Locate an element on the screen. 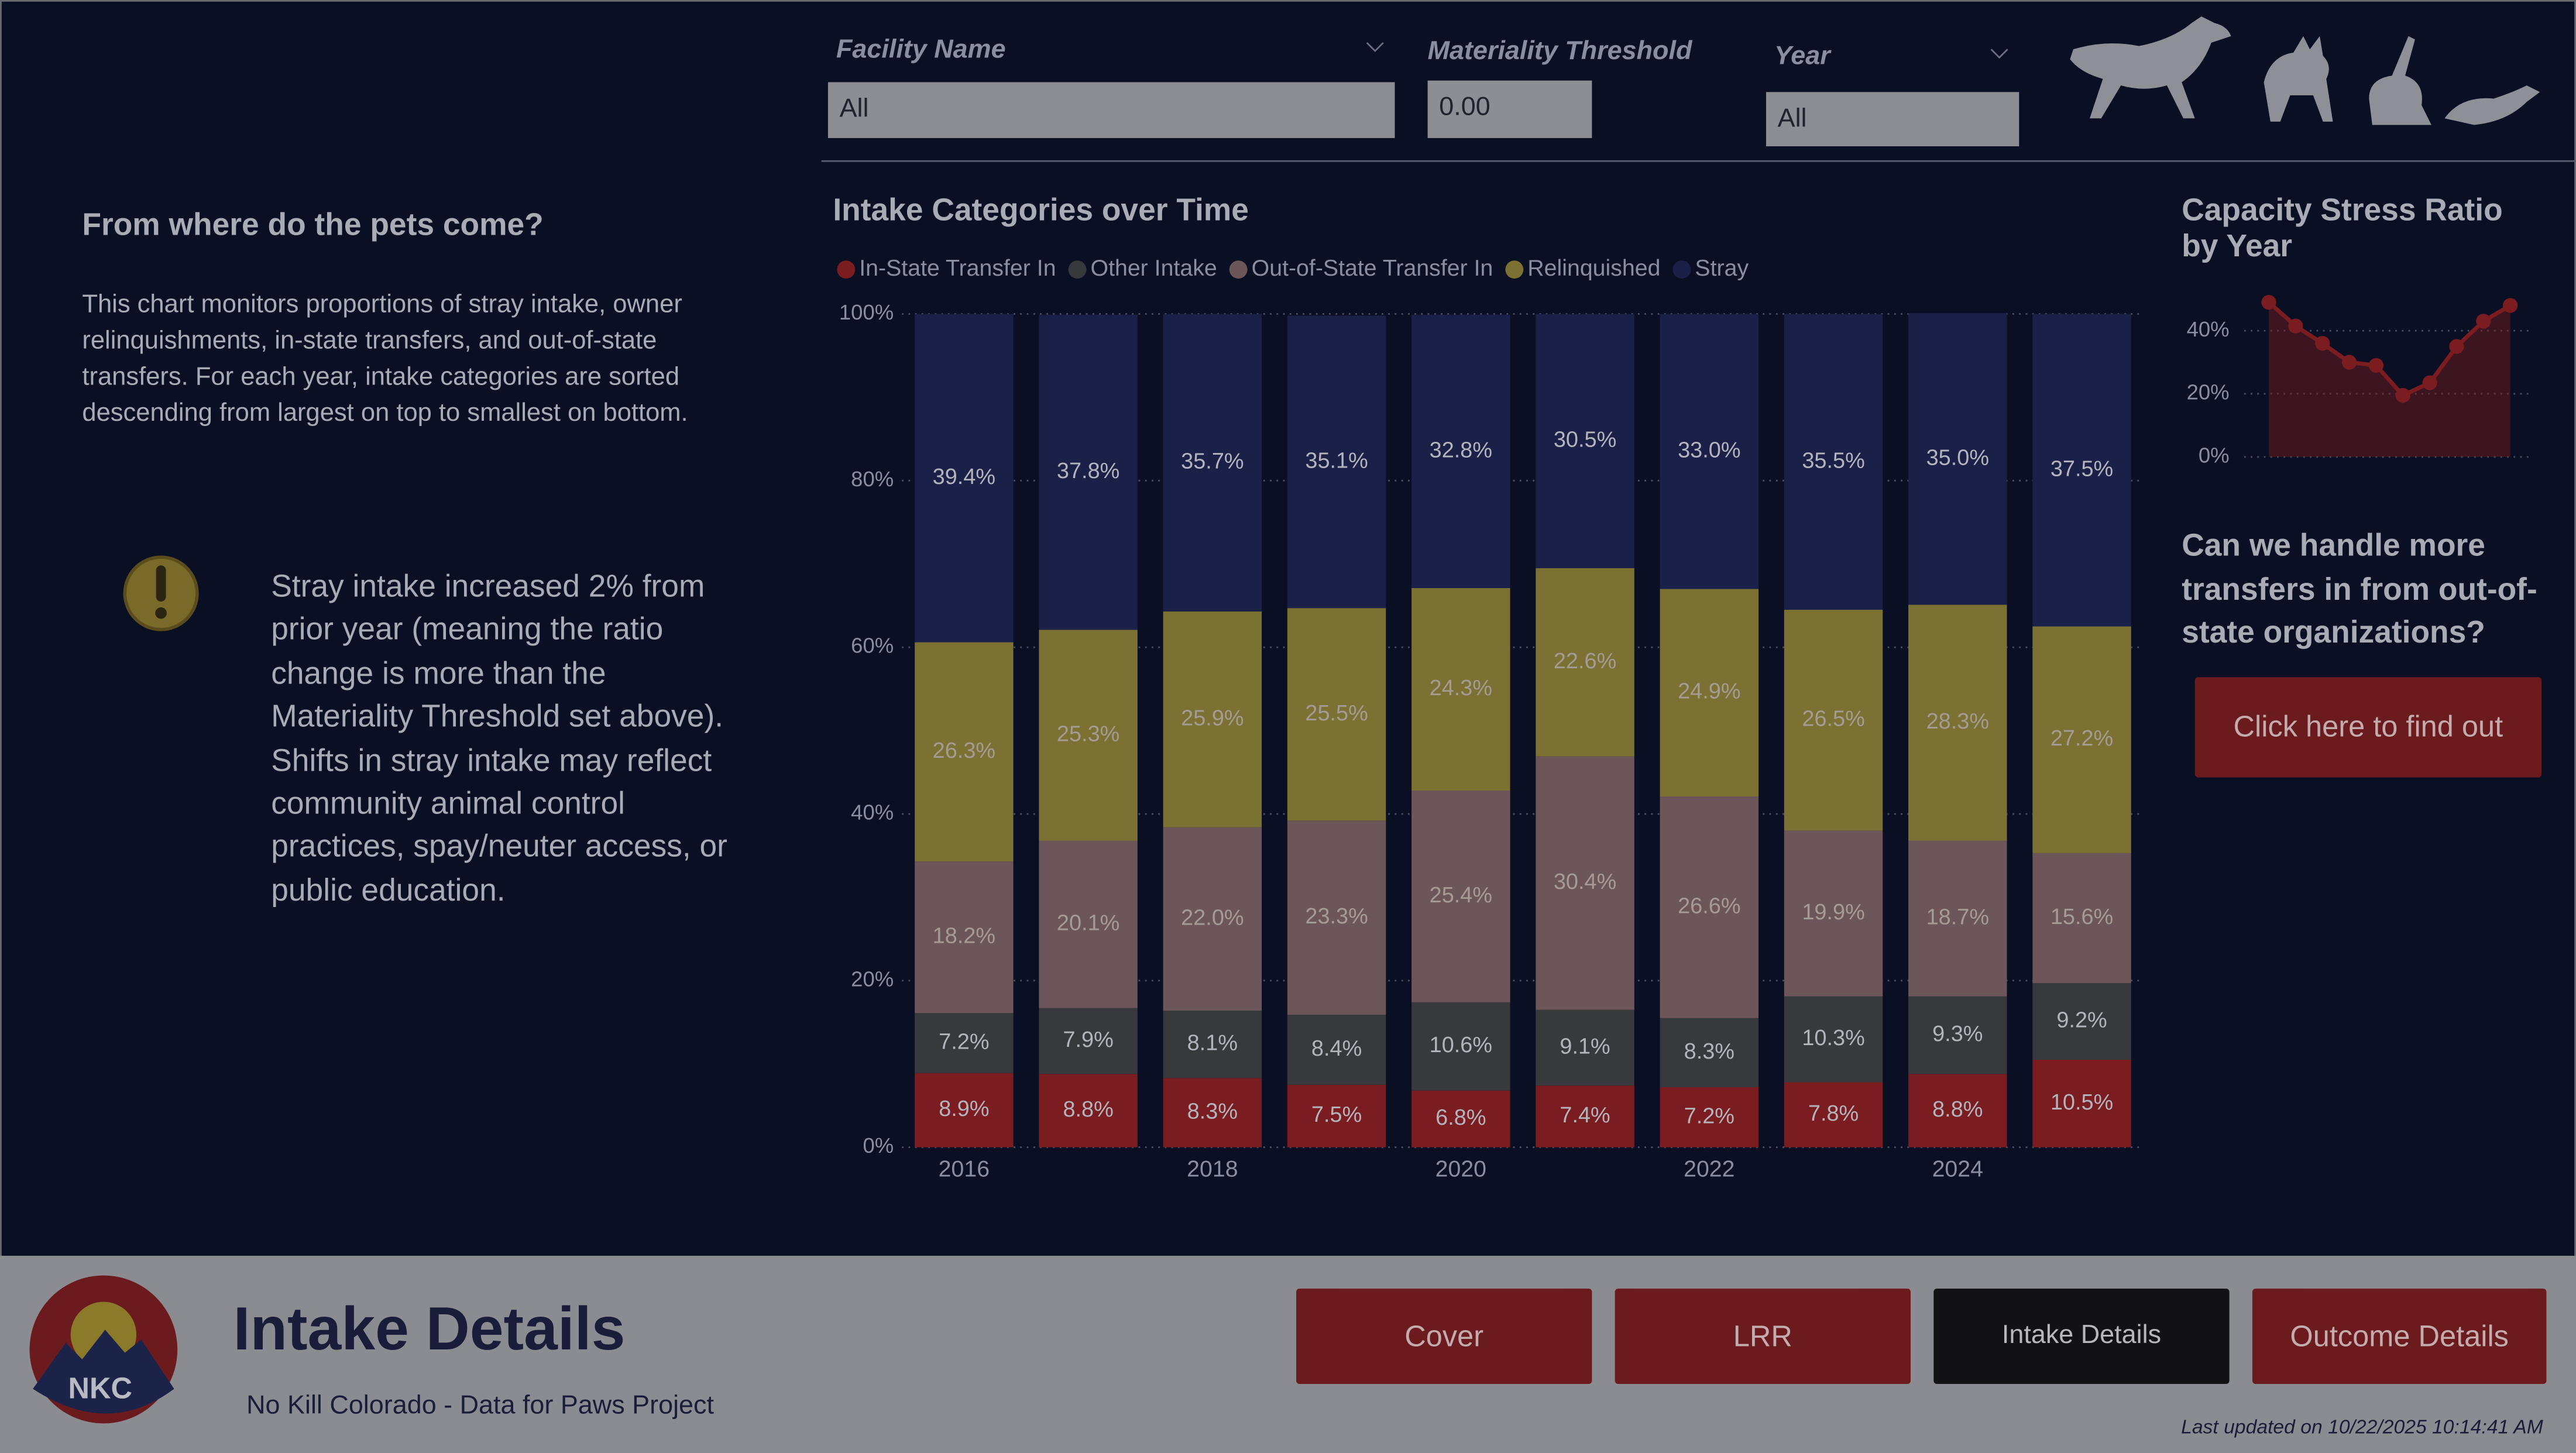 This screenshot has height=1453, width=2576. last-updated: Last updated on 10/22/2025 10:14:41 AM is located at coordinates (2362, 1427).